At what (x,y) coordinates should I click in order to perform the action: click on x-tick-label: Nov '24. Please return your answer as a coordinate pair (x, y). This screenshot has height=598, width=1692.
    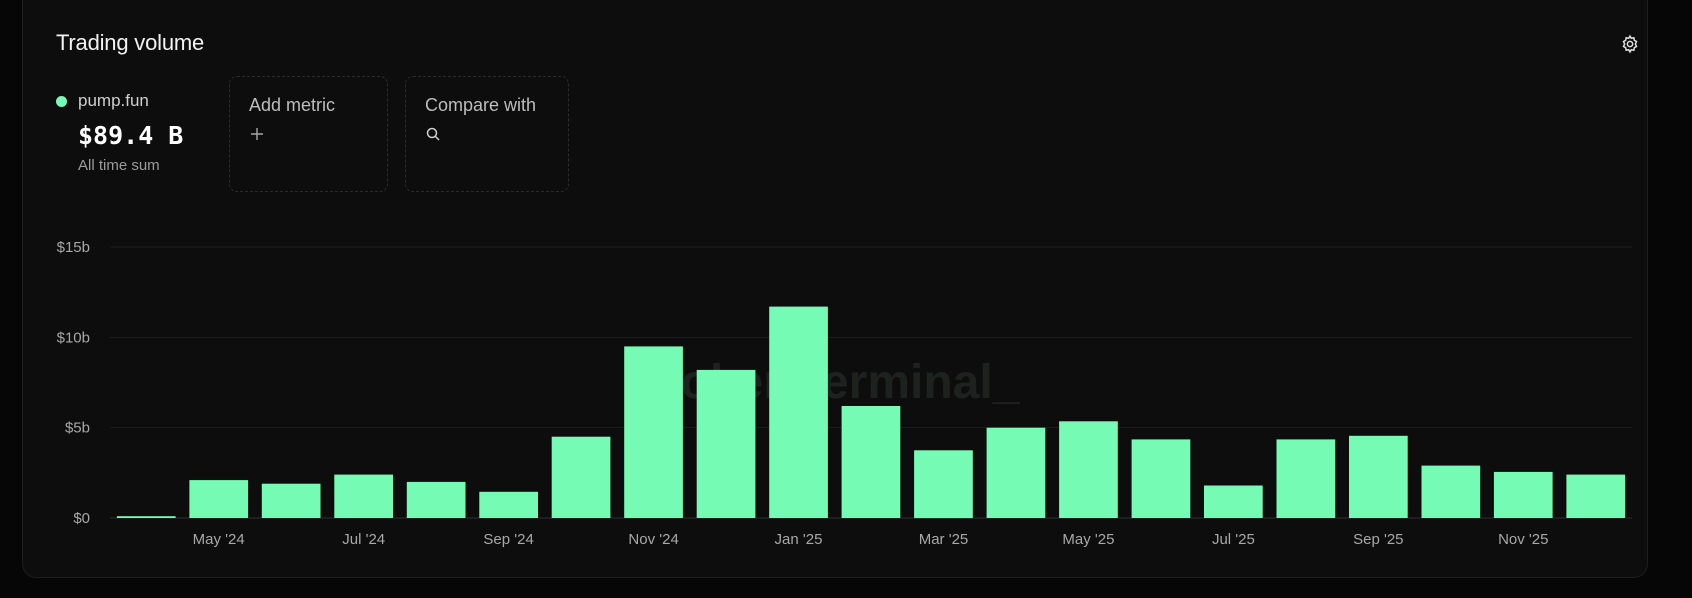
    Looking at the image, I should click on (653, 539).